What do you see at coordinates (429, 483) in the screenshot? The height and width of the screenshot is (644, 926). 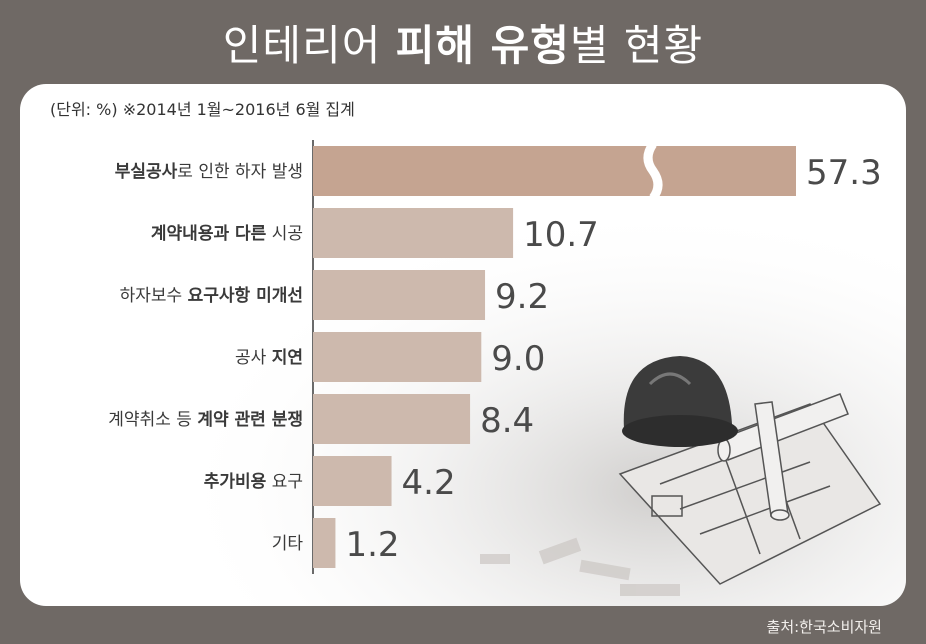 I see `value-label-6: 4.2` at bounding box center [429, 483].